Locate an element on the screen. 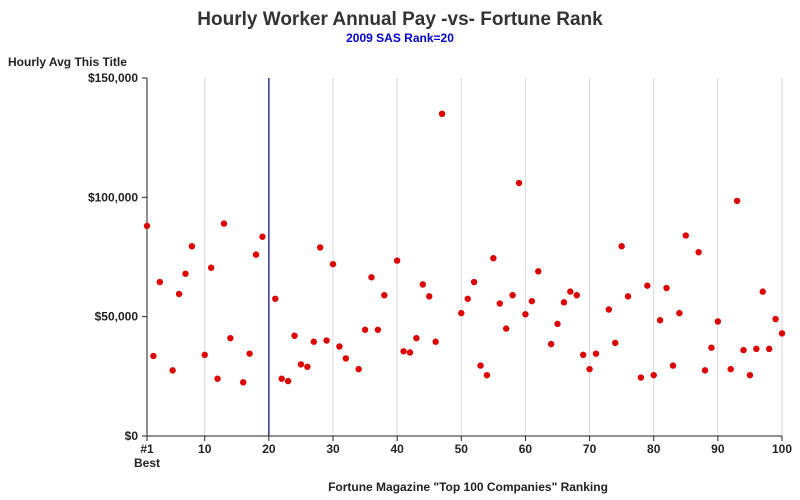 This screenshot has height=500, width=800. y-tick-label: $150,000 is located at coordinates (113, 78).